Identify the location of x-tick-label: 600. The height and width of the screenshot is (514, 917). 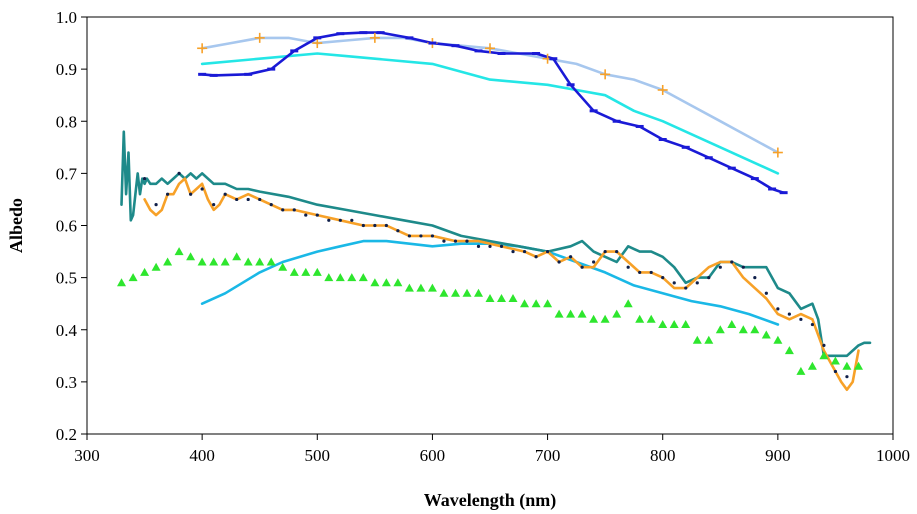
(433, 455).